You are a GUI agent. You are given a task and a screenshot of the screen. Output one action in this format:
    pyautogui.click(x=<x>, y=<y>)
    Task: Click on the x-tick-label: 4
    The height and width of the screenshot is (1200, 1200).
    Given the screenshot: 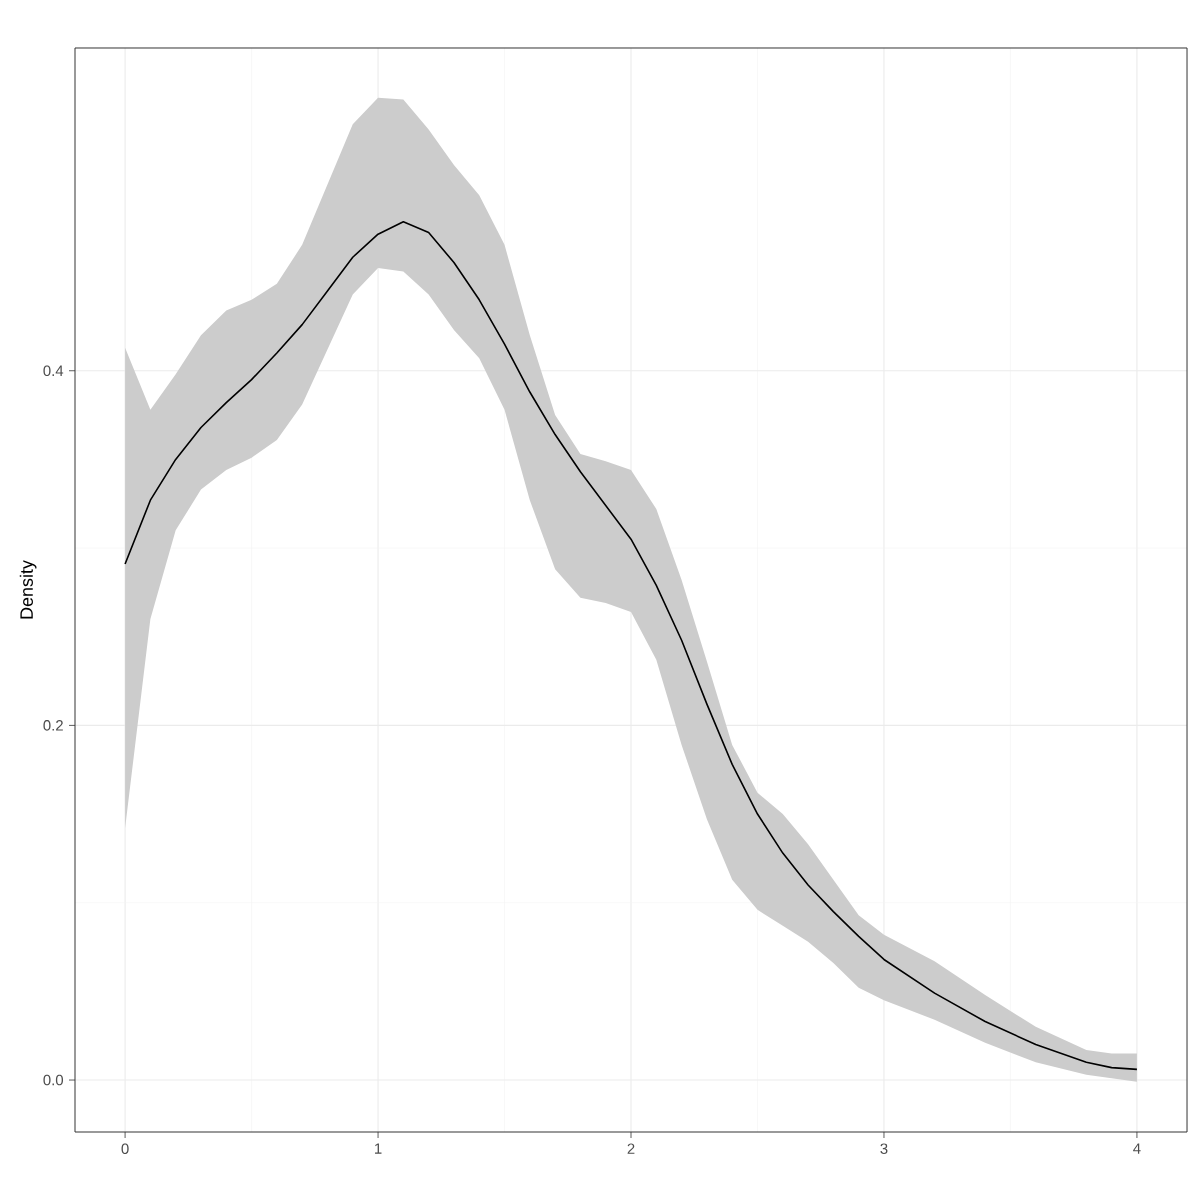 What is the action you would take?
    pyautogui.click(x=1137, y=1148)
    